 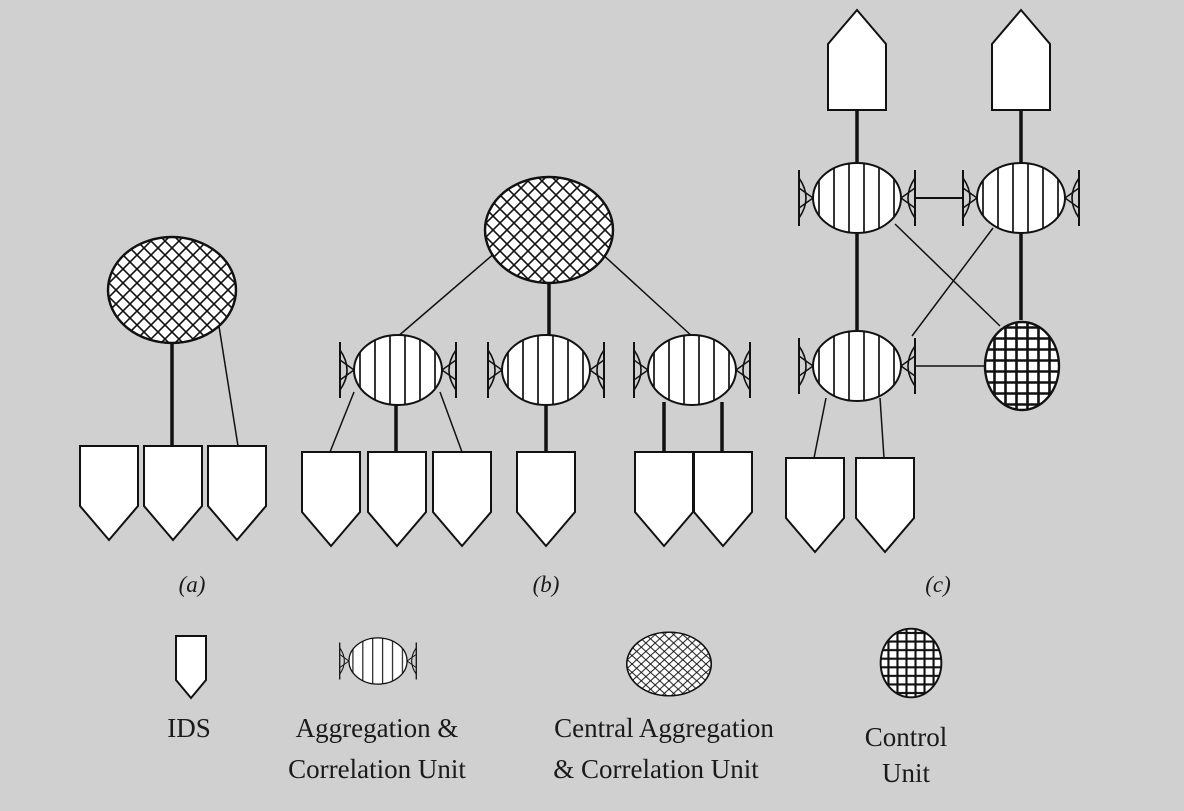 I want to click on panel-a: (a), so click(x=173, y=416).